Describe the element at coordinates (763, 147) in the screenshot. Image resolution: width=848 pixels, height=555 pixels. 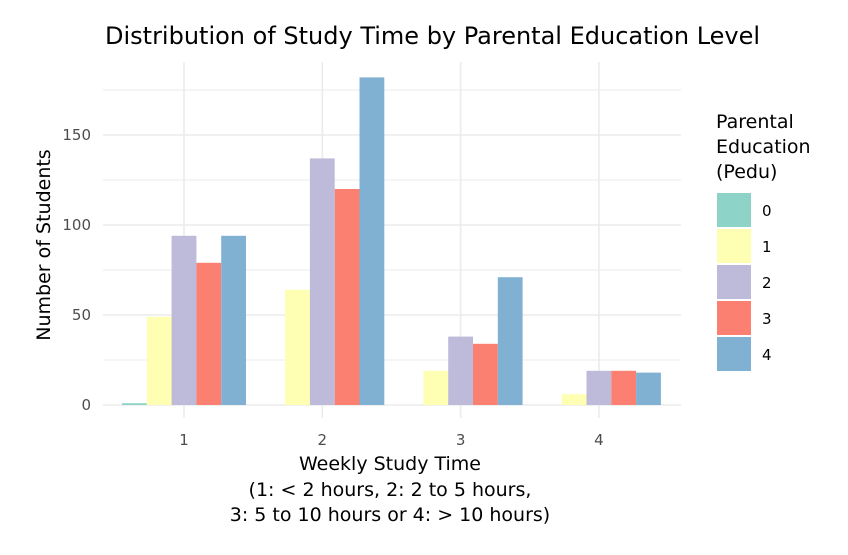
I see `legend-title-line-2: Education` at that location.